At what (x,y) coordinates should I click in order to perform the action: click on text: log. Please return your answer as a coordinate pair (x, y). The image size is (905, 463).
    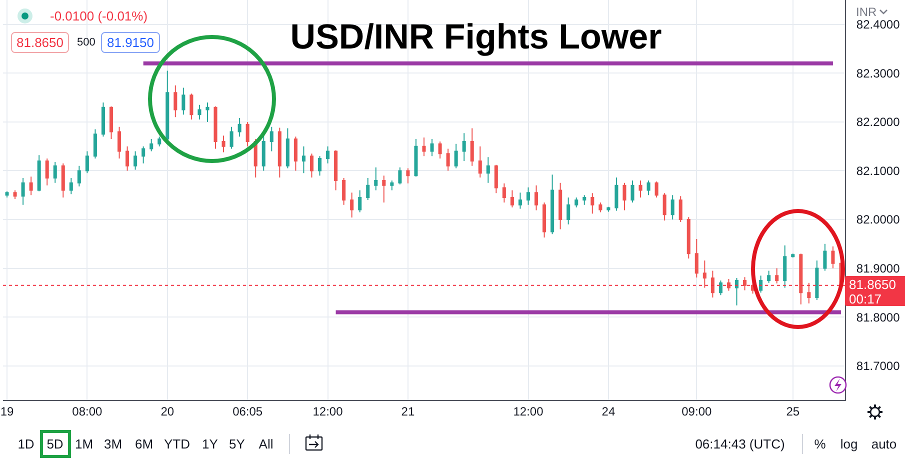
    Looking at the image, I should click on (849, 444).